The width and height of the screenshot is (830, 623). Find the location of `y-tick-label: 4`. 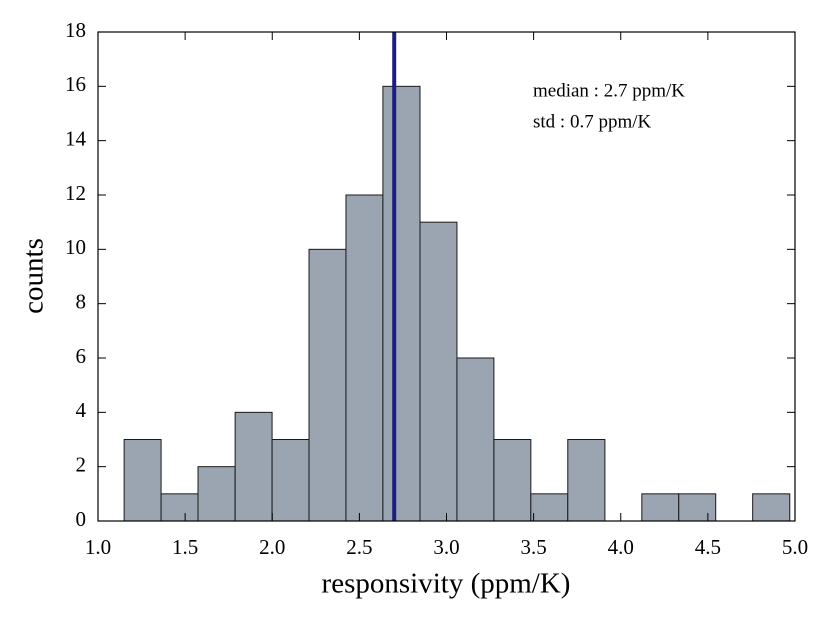

y-tick-label: 4 is located at coordinates (81, 410).